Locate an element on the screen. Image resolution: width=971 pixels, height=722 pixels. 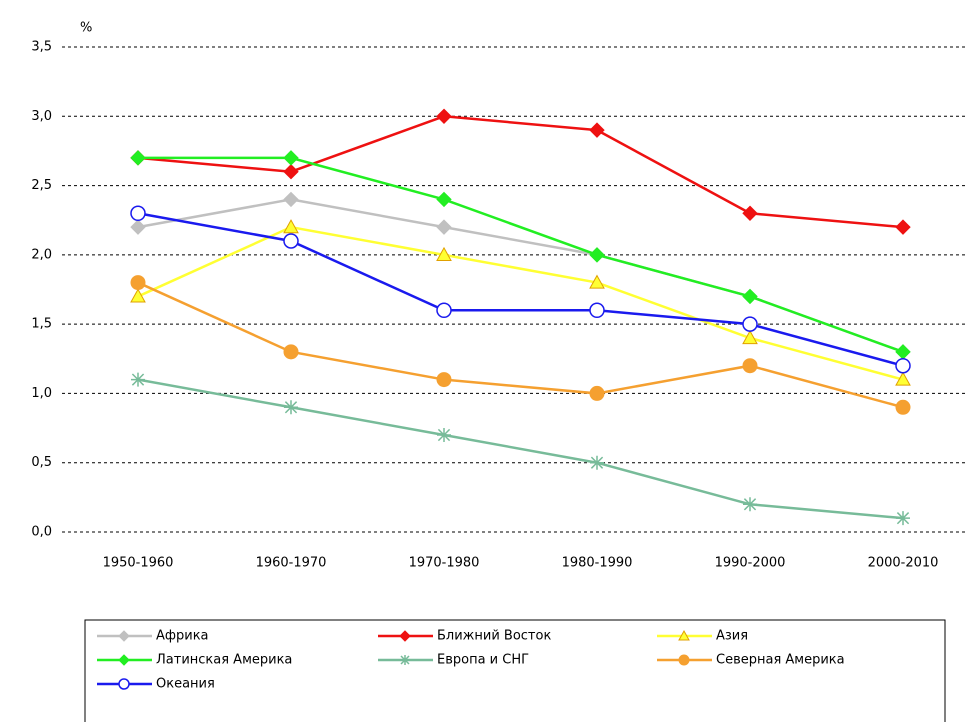
y-tick-label: 0,5 is located at coordinates (41, 462).